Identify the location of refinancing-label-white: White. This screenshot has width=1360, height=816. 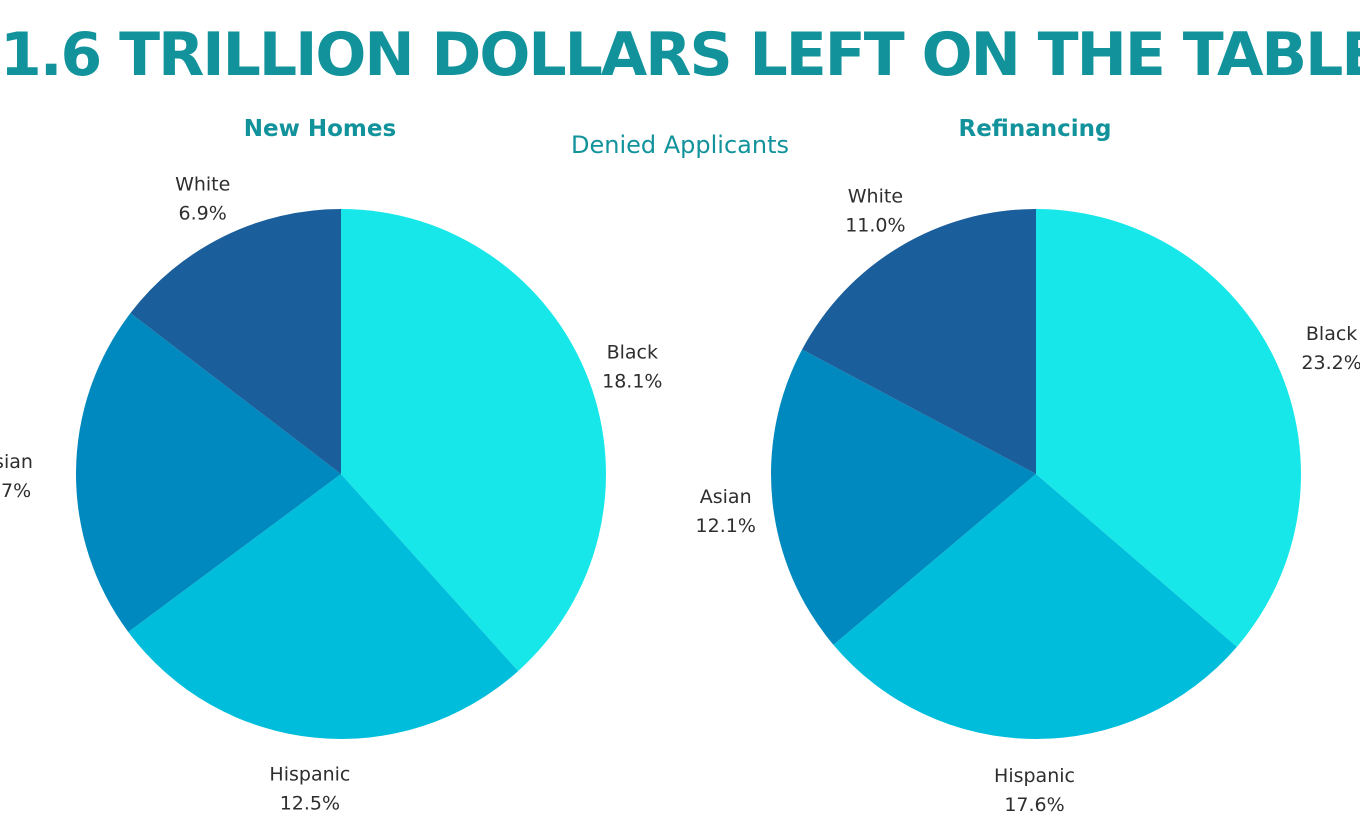
(875, 197).